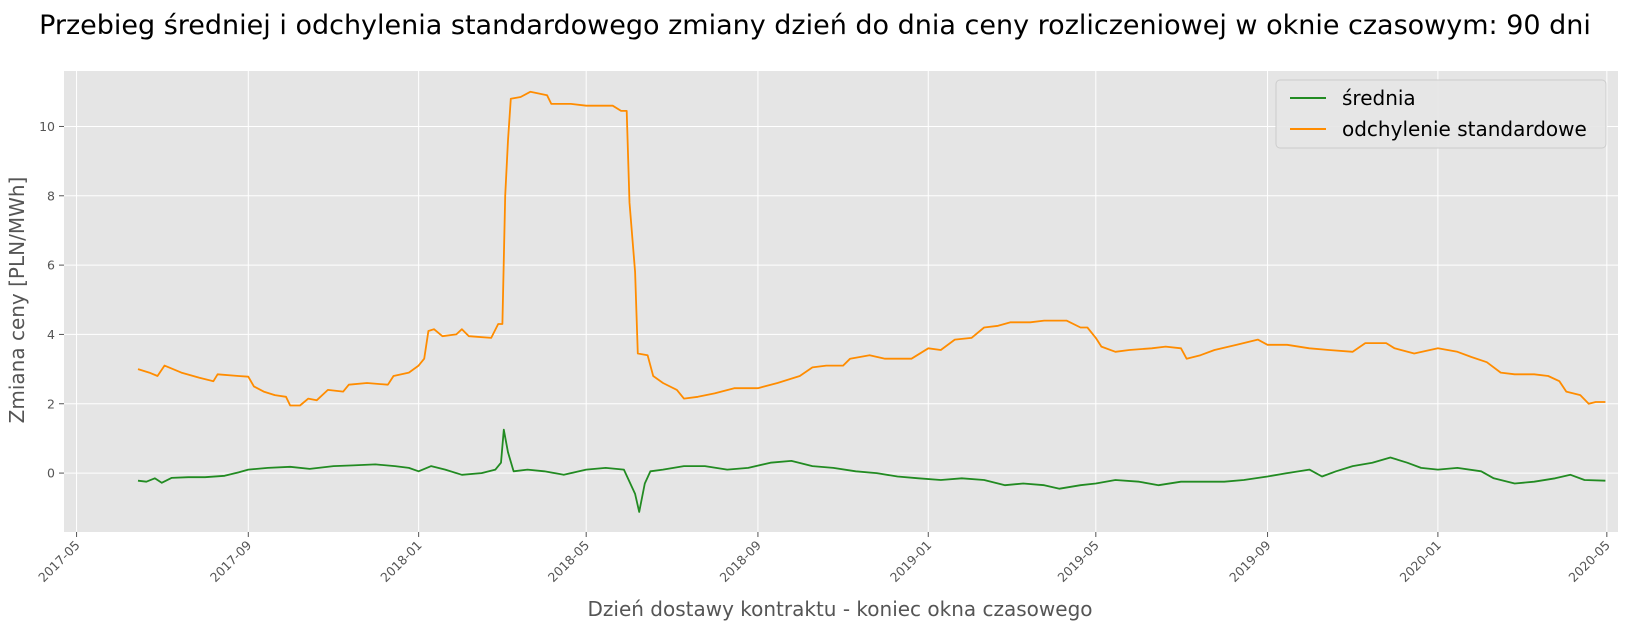 This screenshot has width=1630, height=629. Describe the element at coordinates (1078, 562) in the screenshot. I see `x-tick-label: 2019-05` at that location.